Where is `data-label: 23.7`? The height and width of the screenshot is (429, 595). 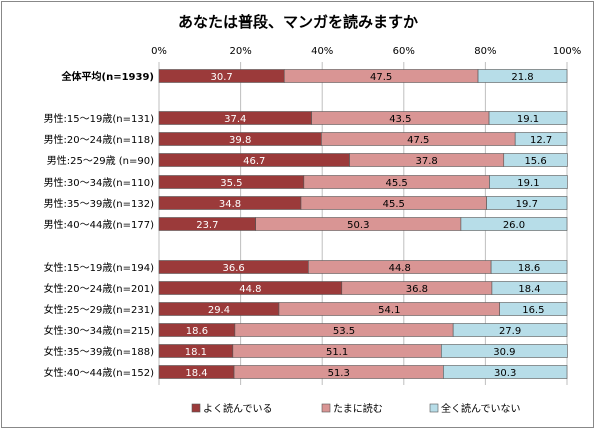 data-label: 23.7 is located at coordinates (207, 225).